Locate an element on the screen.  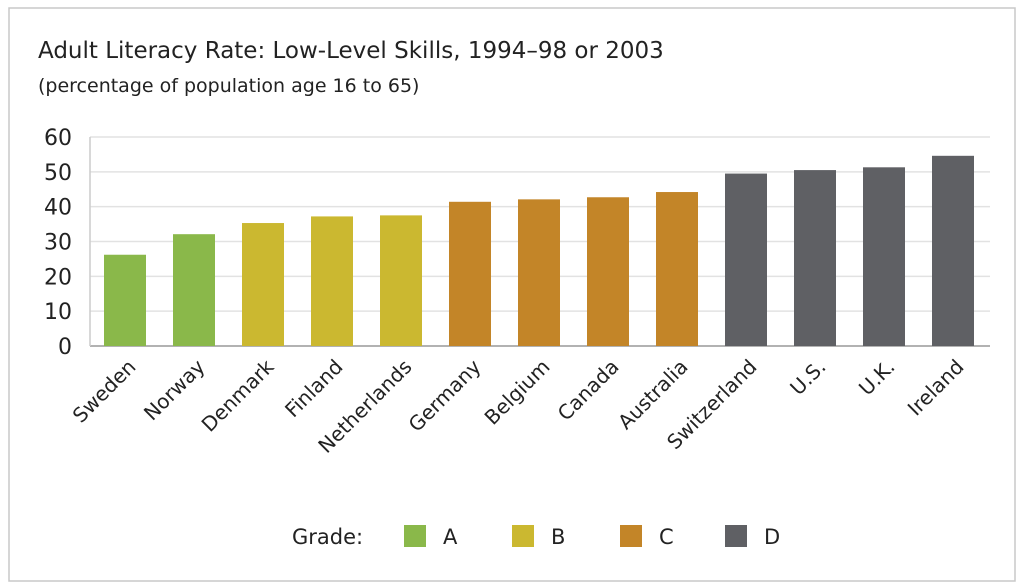
bar-denmark is located at coordinates (263, 284).